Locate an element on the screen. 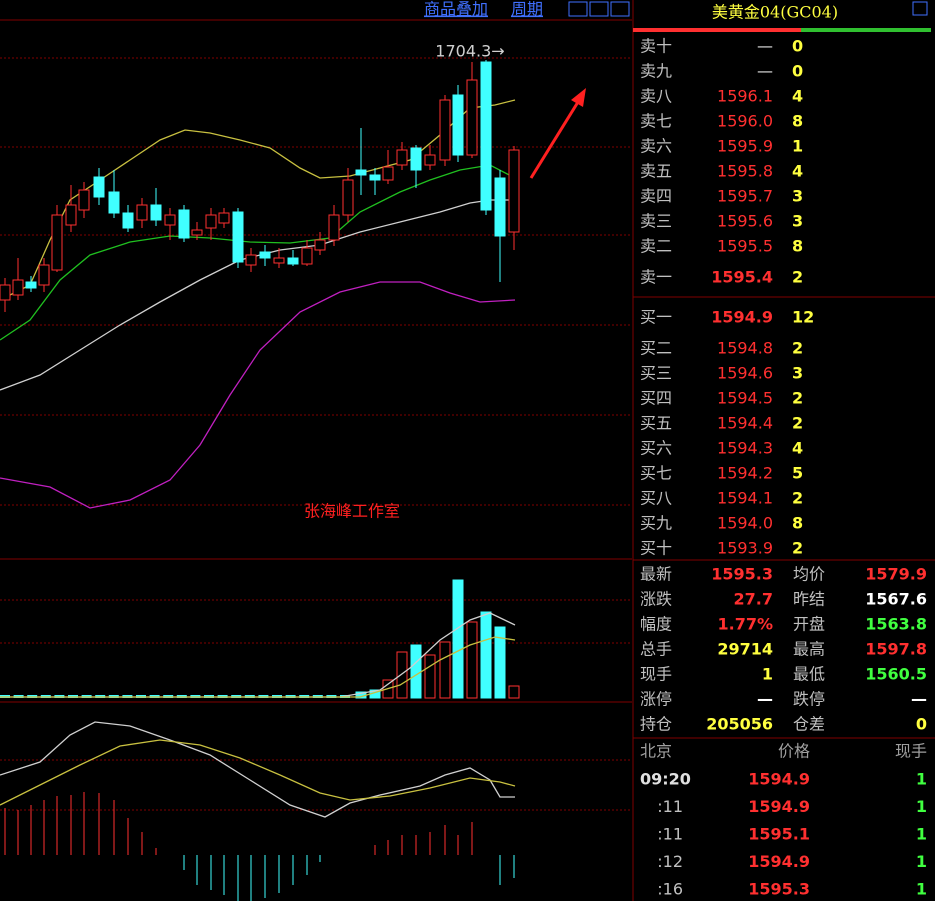 This screenshot has width=935, height=901. stat-label: 跌停 is located at coordinates (809, 699).